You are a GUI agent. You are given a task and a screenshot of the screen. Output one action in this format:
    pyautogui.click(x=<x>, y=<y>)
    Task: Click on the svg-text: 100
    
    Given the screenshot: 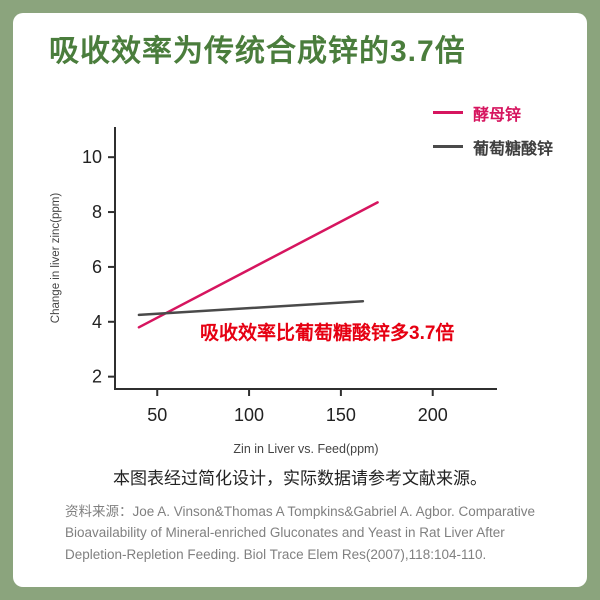 What is the action you would take?
    pyautogui.click(x=249, y=415)
    